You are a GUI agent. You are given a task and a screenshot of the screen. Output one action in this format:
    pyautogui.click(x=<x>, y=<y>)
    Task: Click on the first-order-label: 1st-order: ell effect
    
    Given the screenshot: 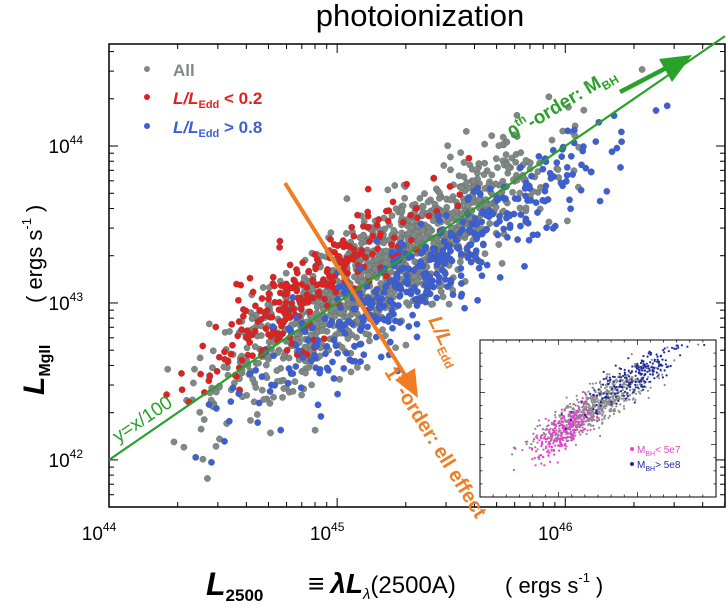 What is the action you would take?
    pyautogui.click(x=437, y=441)
    